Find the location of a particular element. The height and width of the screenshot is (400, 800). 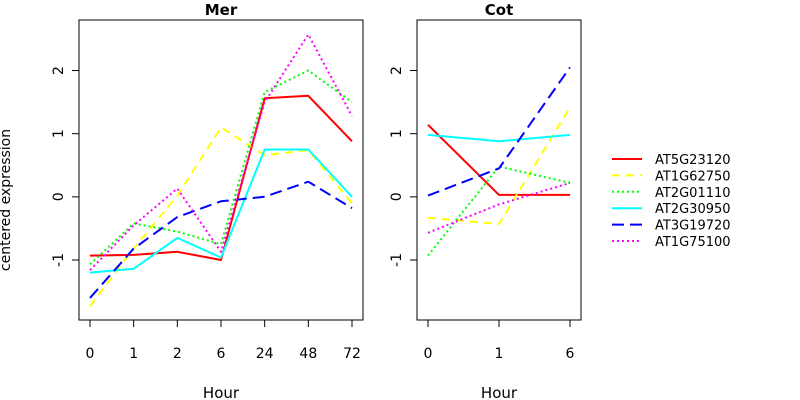

series-line-at1g75100 is located at coordinates (499, 207).